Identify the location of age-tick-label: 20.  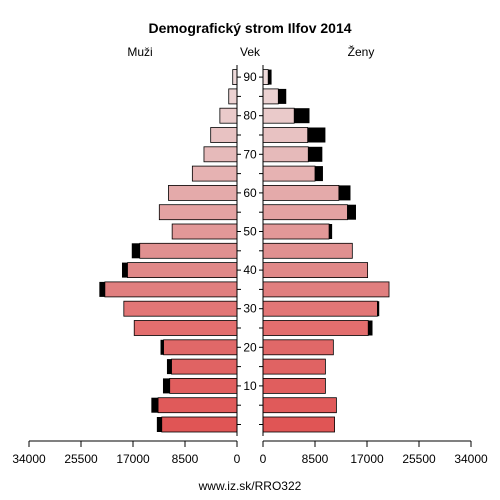
(250, 347).